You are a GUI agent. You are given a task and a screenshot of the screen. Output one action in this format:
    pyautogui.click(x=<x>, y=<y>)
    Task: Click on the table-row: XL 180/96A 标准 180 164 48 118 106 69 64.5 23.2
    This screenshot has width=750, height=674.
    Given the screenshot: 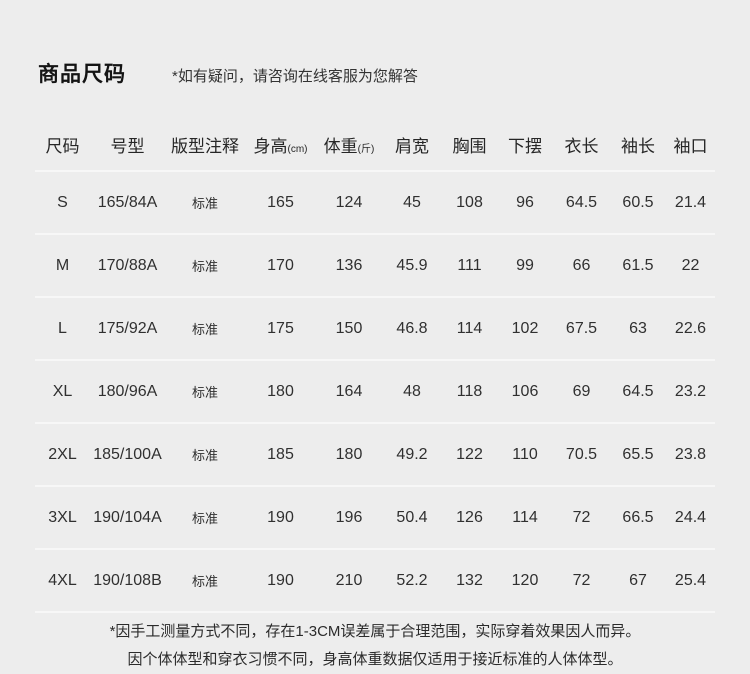 What is the action you would take?
    pyautogui.click(x=375, y=392)
    